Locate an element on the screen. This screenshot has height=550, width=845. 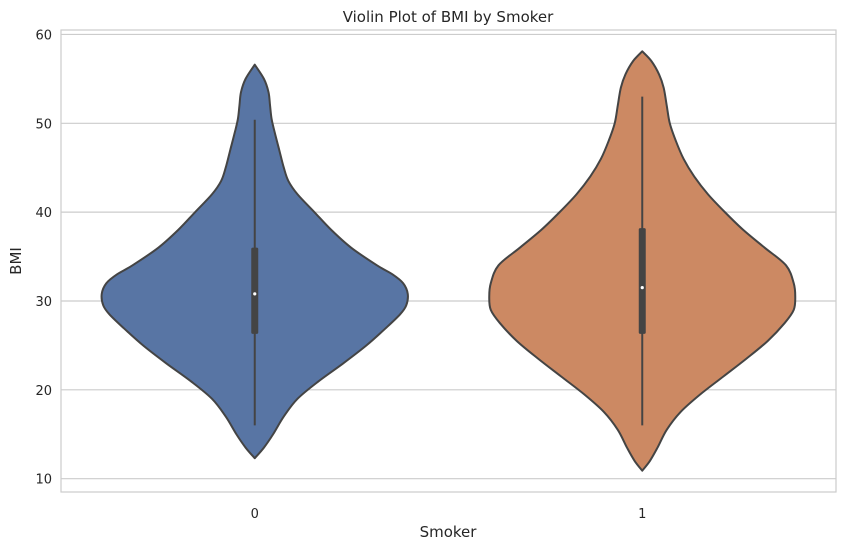
y-tick-label: 50 is located at coordinates (43, 124).